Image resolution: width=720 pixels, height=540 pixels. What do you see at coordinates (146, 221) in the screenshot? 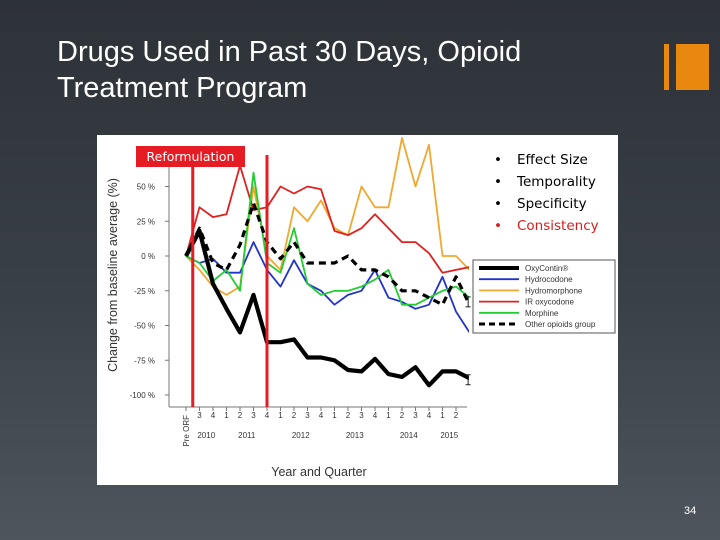
I see `y-tick-label: 25 %` at bounding box center [146, 221].